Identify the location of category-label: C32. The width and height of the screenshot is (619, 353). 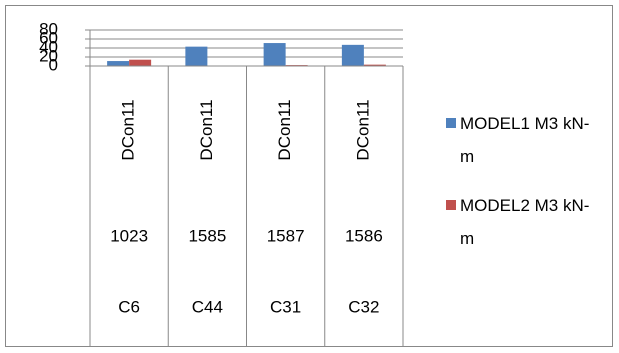
(363, 306).